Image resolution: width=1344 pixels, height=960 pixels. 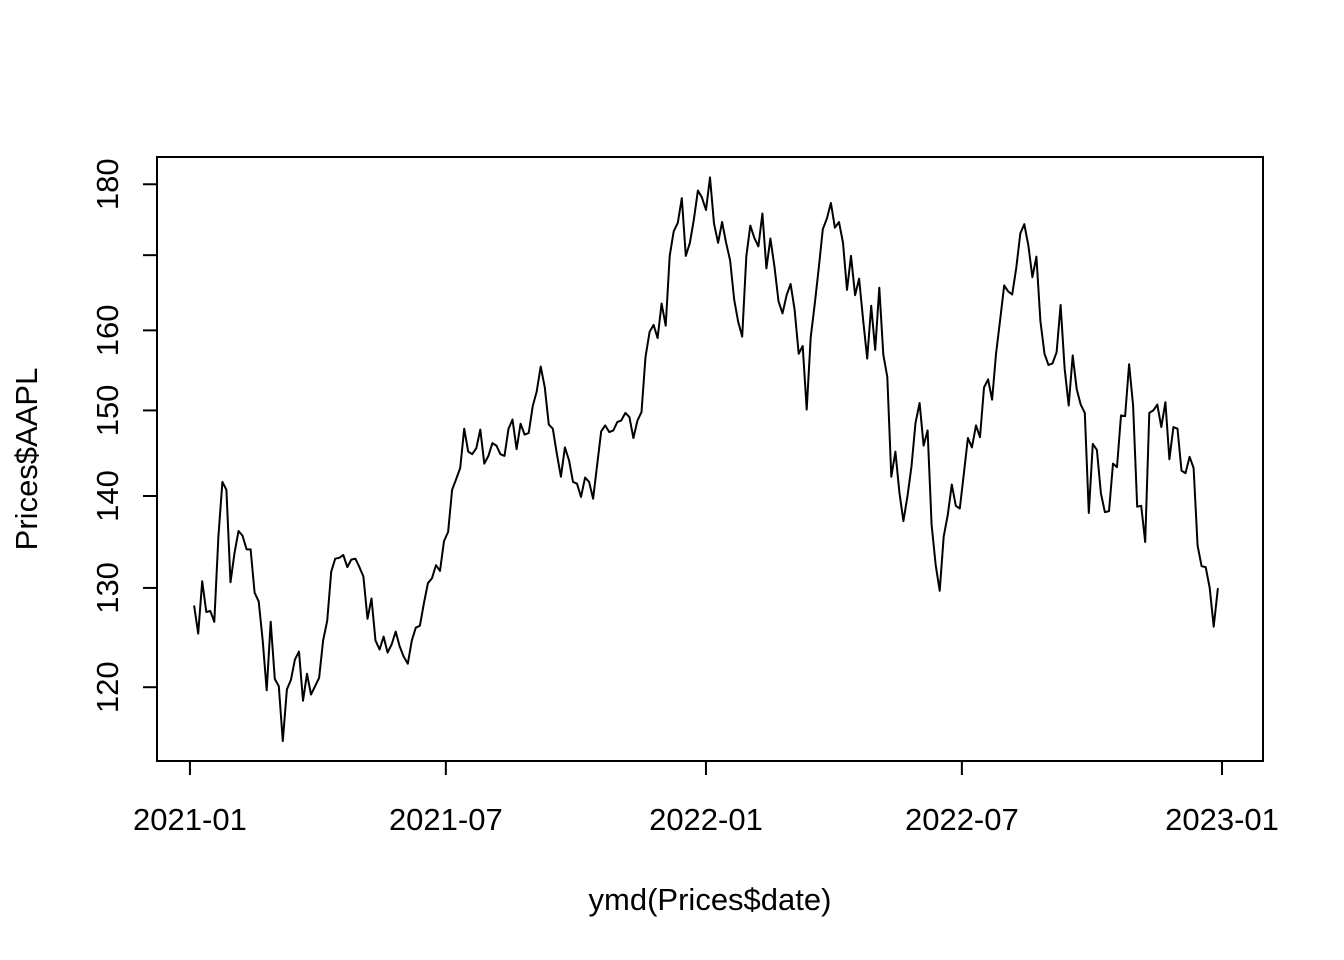 What do you see at coordinates (446, 819) in the screenshot?
I see `x-tick-label: 2021-07` at bounding box center [446, 819].